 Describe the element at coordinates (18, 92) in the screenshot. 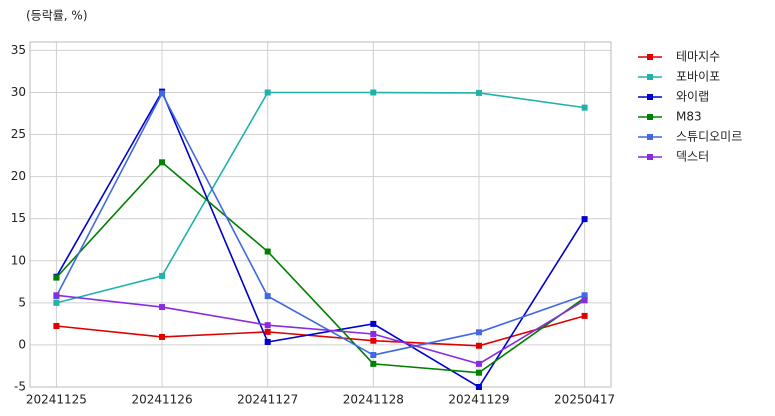

I see `y-tick-label: 30` at that location.